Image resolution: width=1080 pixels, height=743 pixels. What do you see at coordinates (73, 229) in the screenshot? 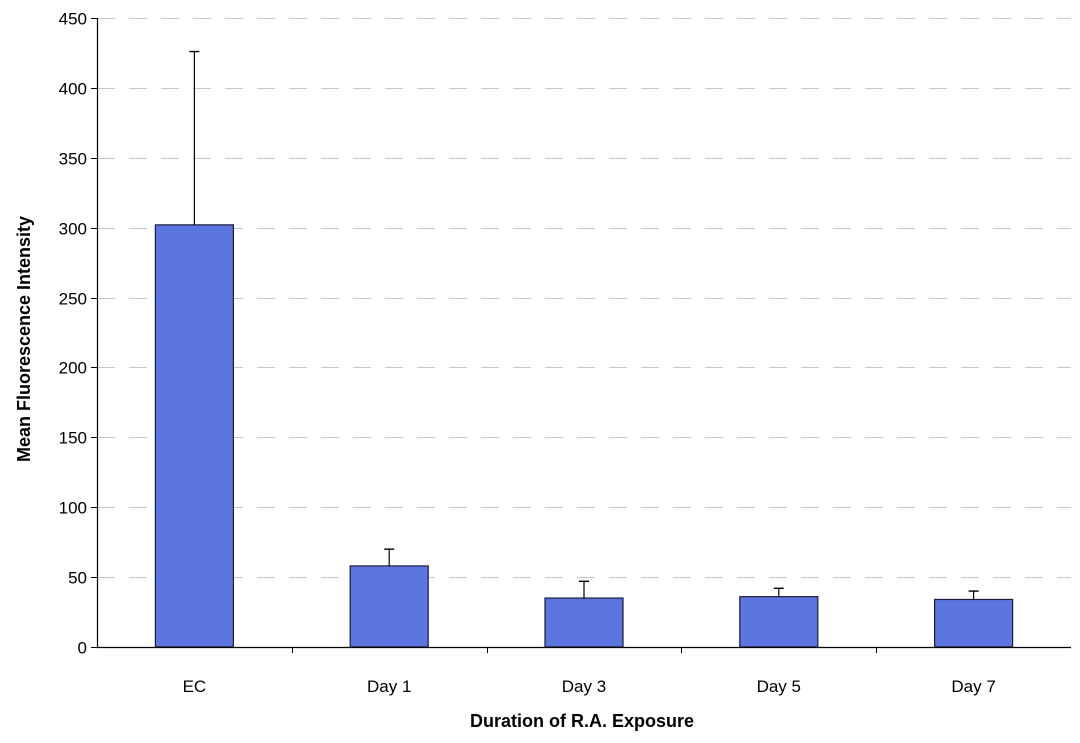
I see `y-tick-label: 300` at bounding box center [73, 229].